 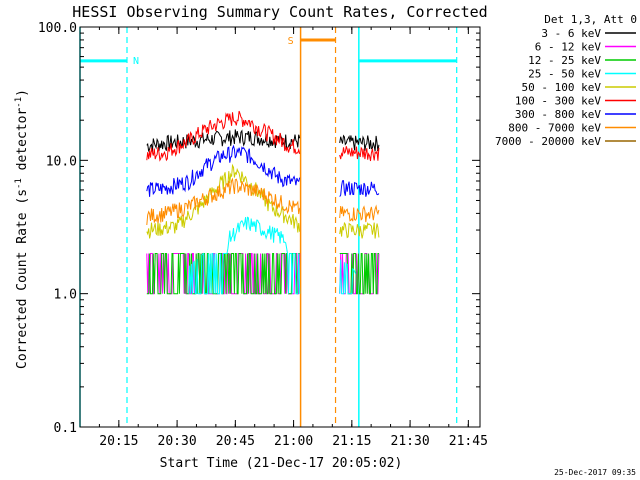 I want to click on x-tick-label: 21:00, so click(x=293, y=441).